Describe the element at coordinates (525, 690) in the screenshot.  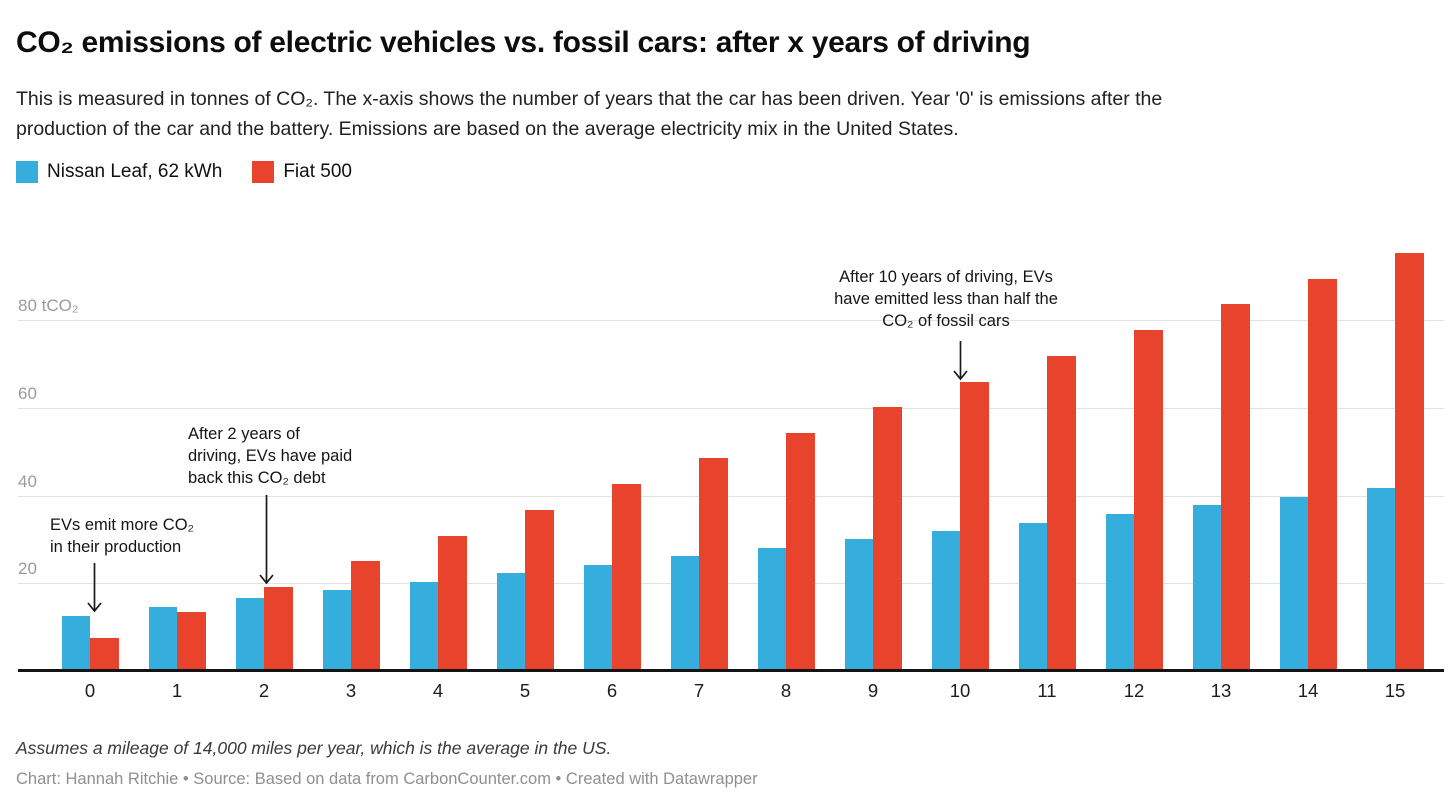
I see `x-axis-label-5: 5` at that location.